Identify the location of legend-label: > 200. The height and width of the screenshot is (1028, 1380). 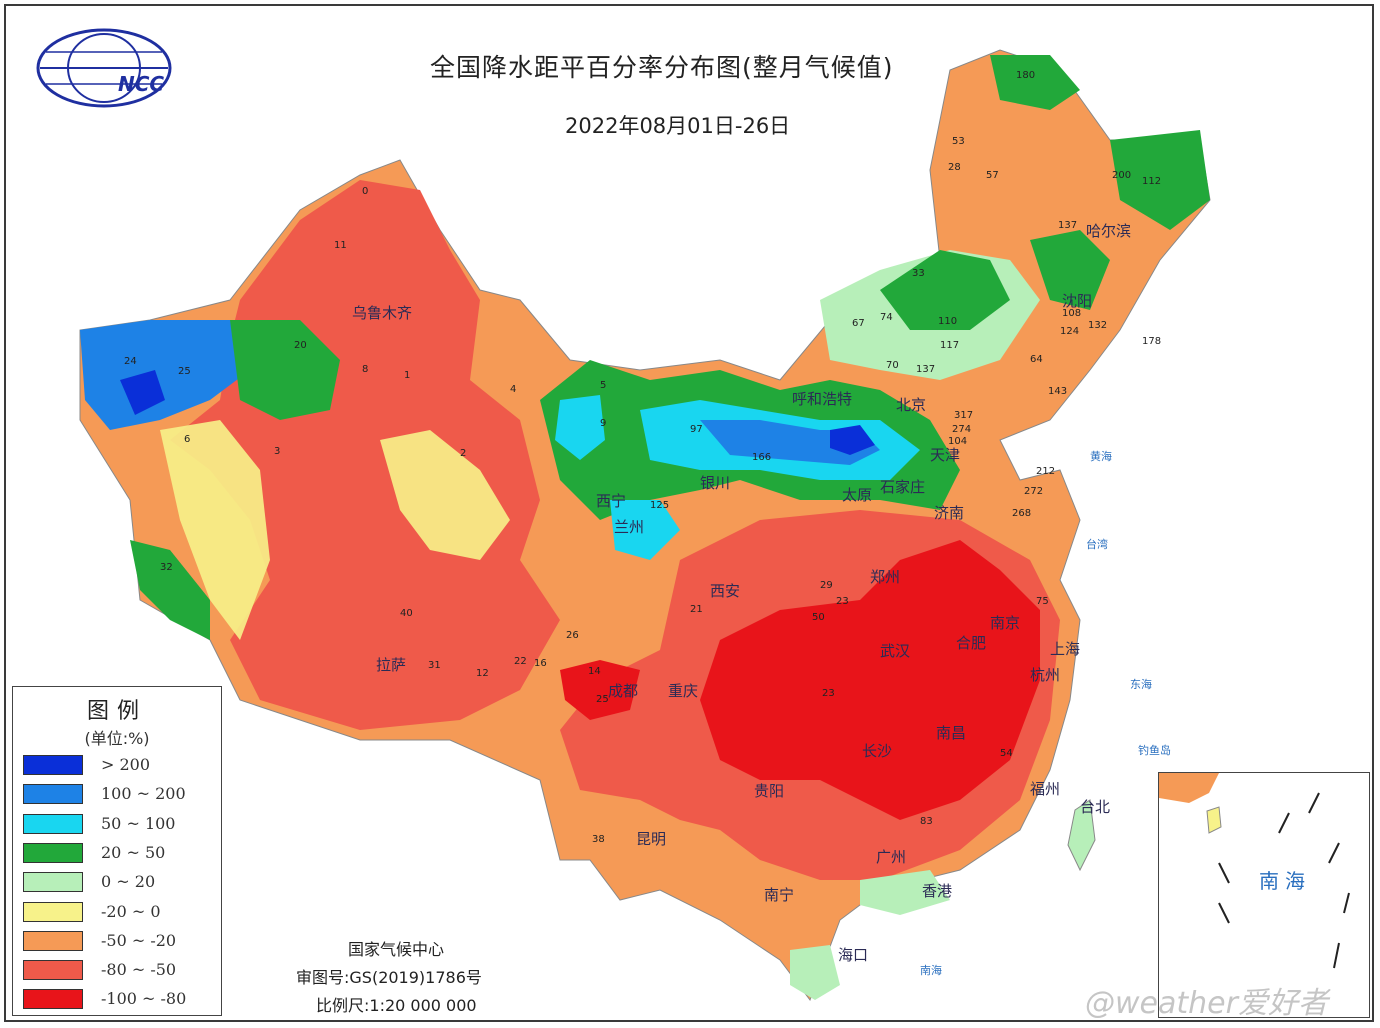
(126, 764).